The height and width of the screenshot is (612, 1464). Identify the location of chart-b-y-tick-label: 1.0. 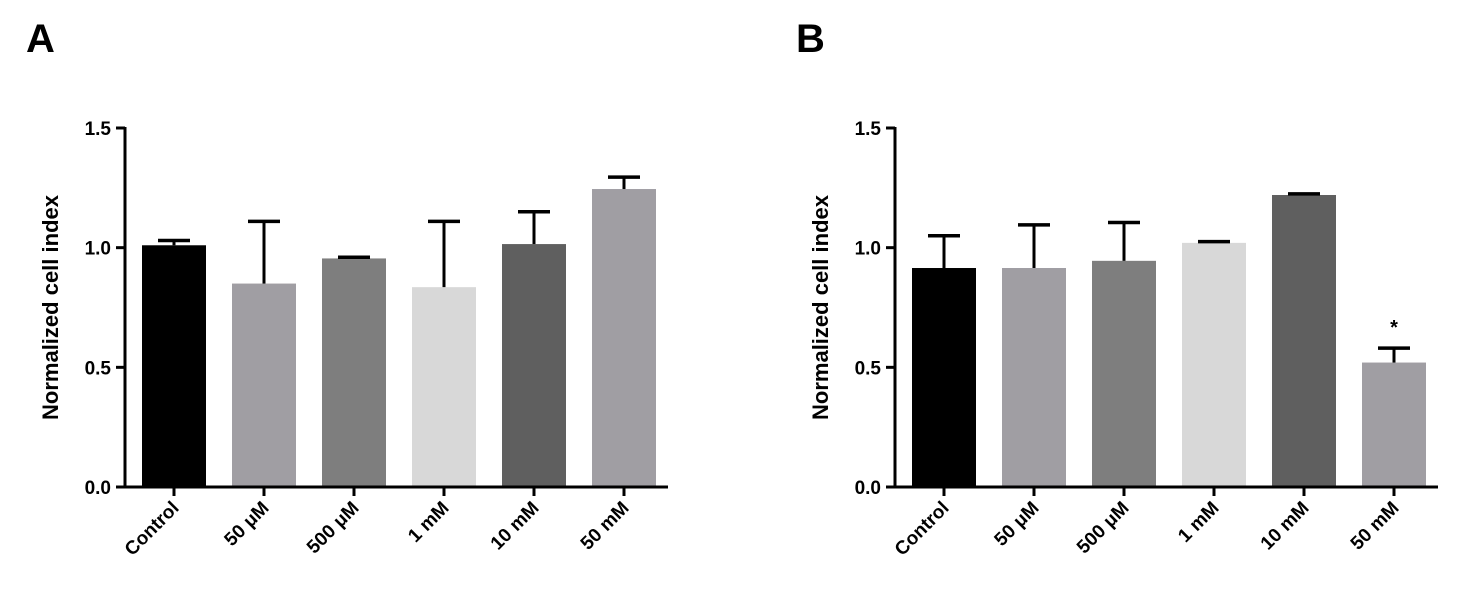
(868, 249).